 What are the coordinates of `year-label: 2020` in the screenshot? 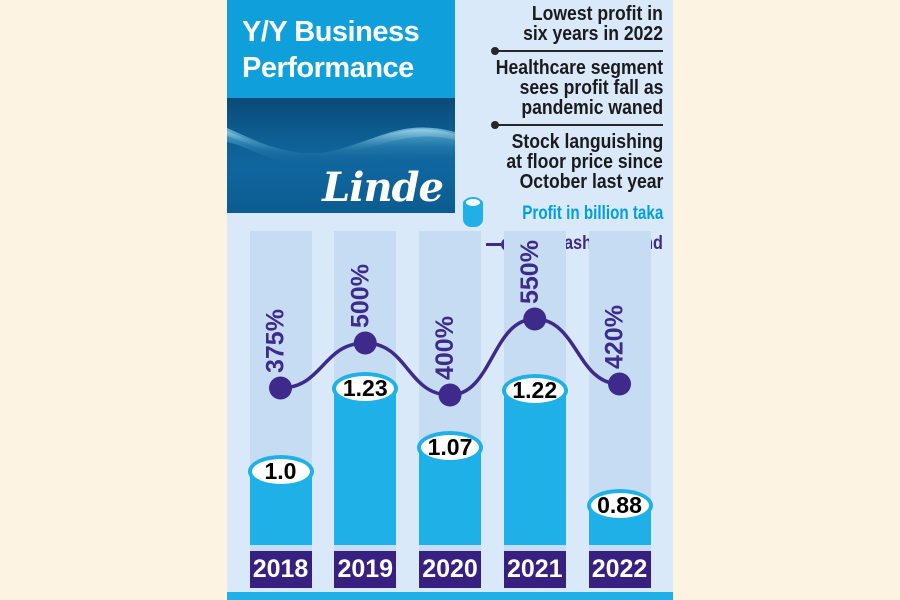 It's located at (450, 569).